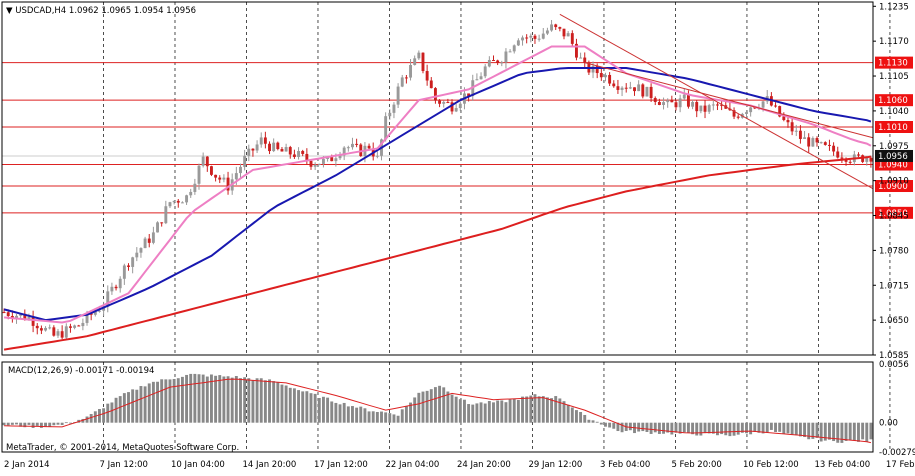 This screenshot has height=476, width=915. I want to click on price-tick-label: 1.0975, so click(894, 147).